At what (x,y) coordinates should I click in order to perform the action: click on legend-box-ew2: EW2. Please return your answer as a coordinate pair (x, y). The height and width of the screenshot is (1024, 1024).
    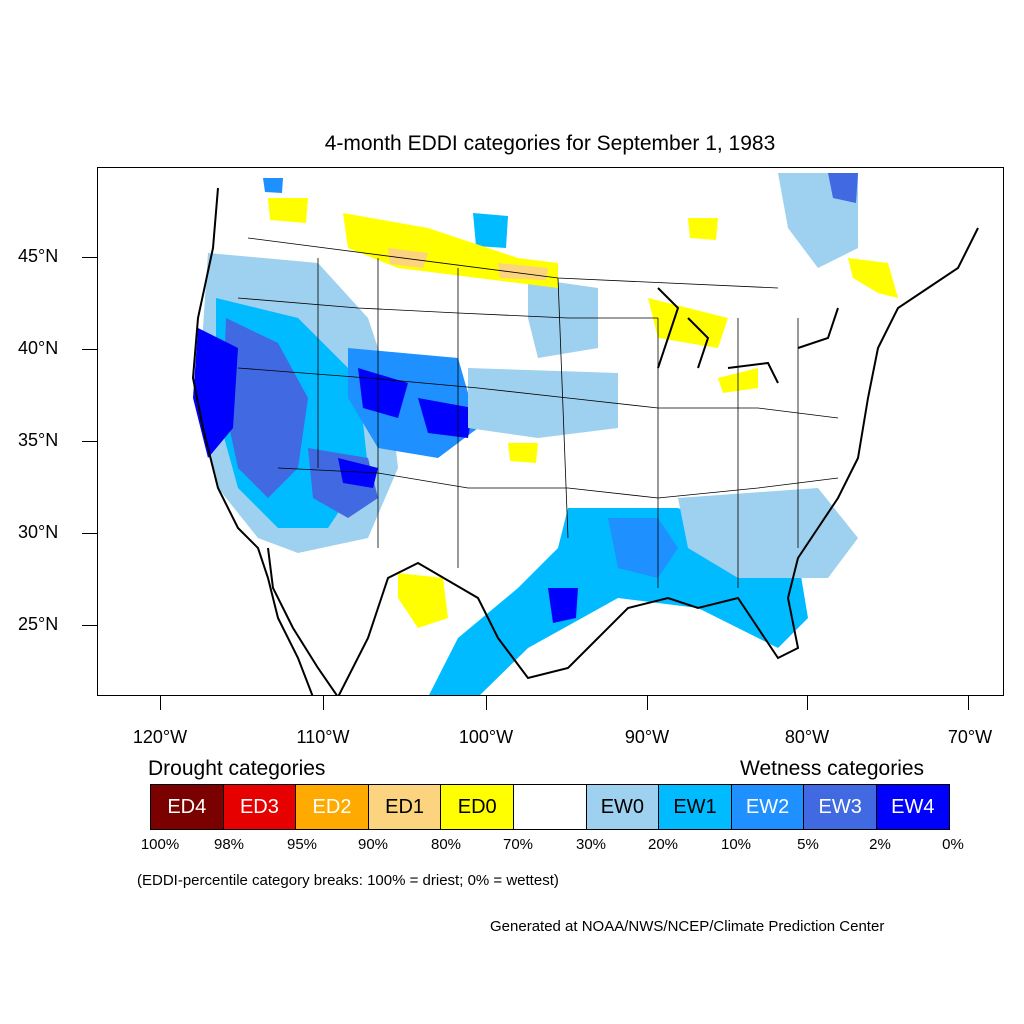
    Looking at the image, I should click on (767, 807).